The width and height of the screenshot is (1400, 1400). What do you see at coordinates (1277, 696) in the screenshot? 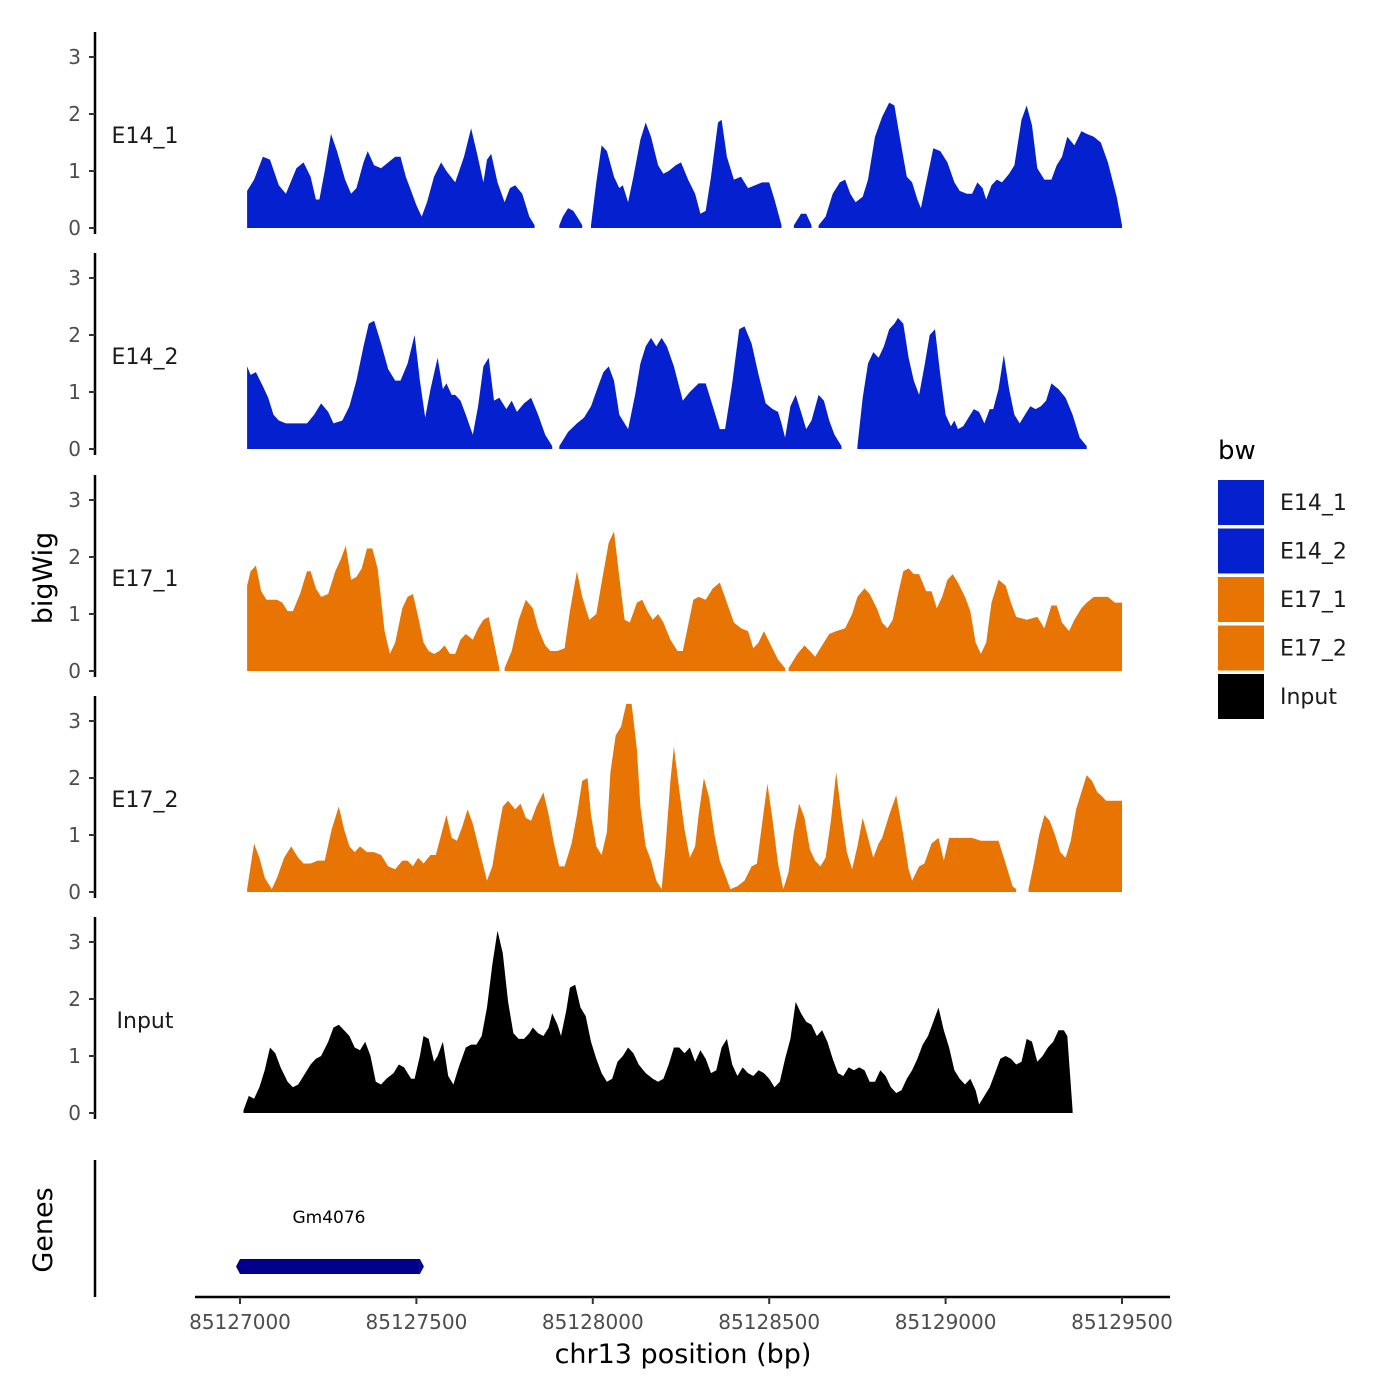
I see `legend-item-input: Input` at bounding box center [1277, 696].